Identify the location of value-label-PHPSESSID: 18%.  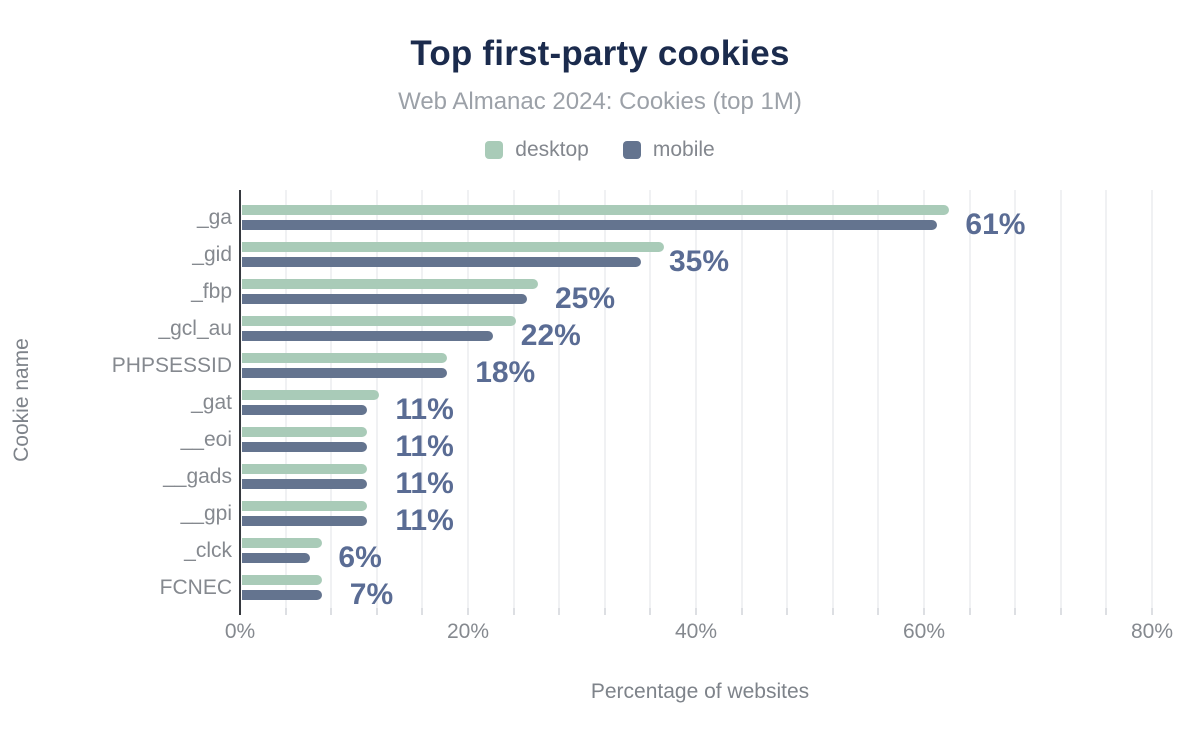
(505, 372).